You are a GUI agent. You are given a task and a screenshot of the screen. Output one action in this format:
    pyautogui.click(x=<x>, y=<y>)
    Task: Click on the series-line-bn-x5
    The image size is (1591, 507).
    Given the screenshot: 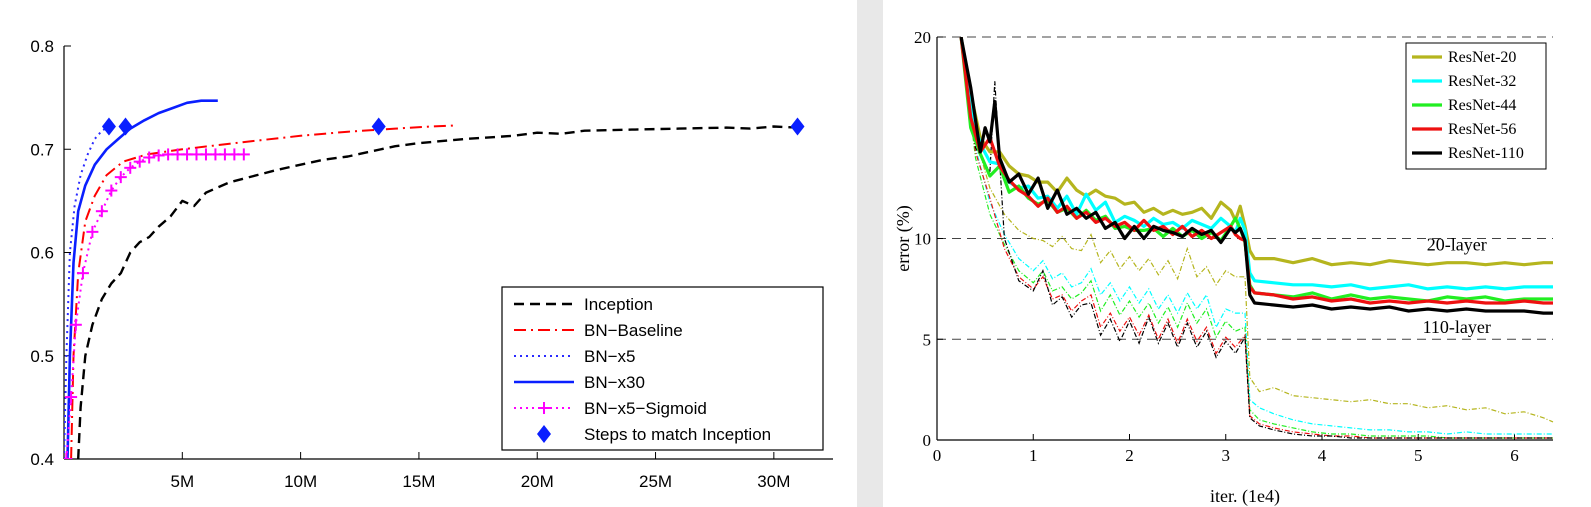 What is the action you would take?
    pyautogui.click(x=87, y=292)
    